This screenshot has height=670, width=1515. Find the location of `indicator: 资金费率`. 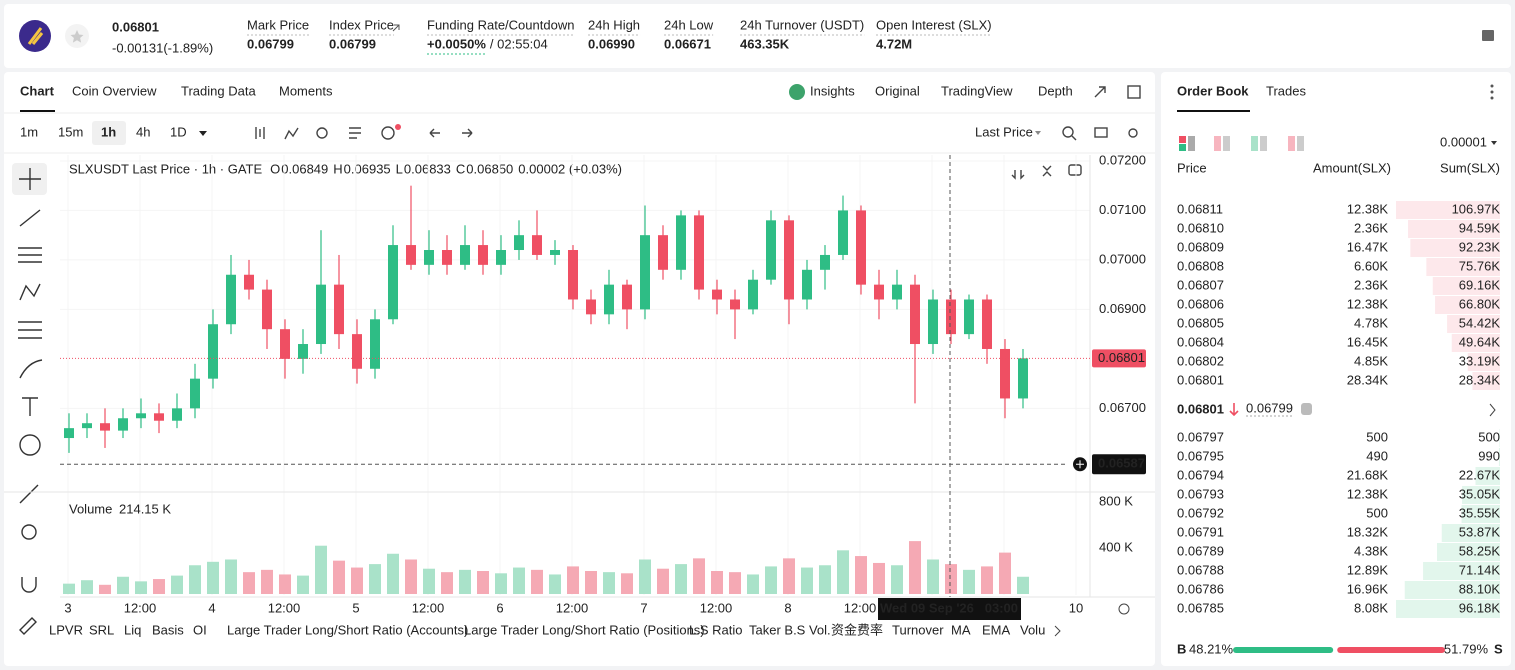

indicator: 资金费率 is located at coordinates (857, 629).